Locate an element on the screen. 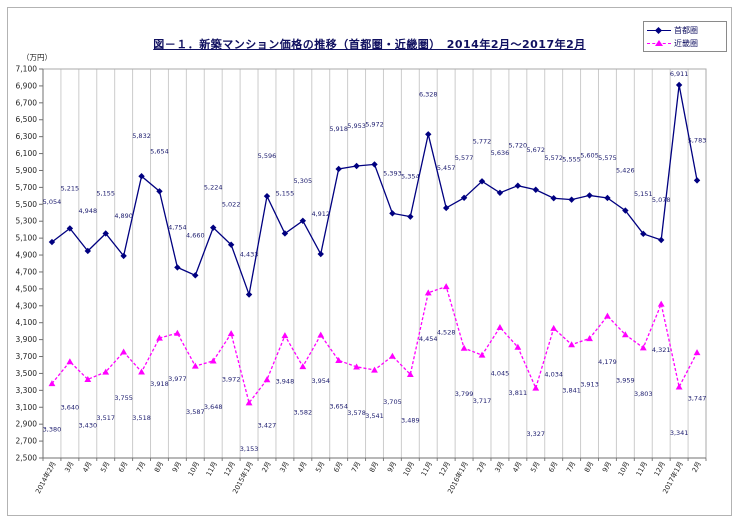 The height and width of the screenshot is (523, 739). y-tick-label: 5,300 is located at coordinates (27, 221).